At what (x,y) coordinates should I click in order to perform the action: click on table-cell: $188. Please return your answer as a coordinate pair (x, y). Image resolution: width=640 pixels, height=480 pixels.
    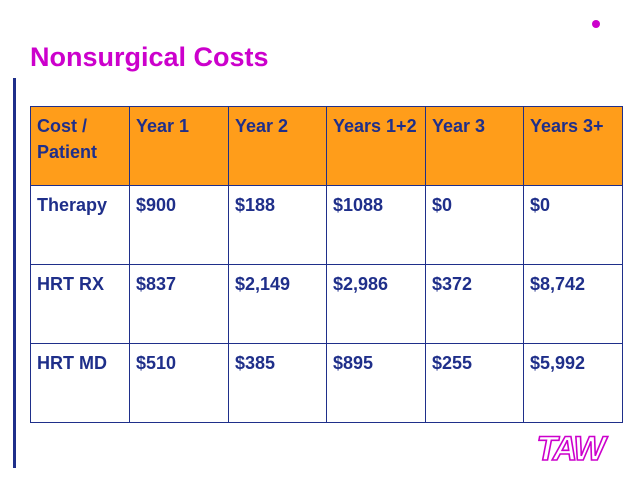
    Looking at the image, I should click on (277, 225).